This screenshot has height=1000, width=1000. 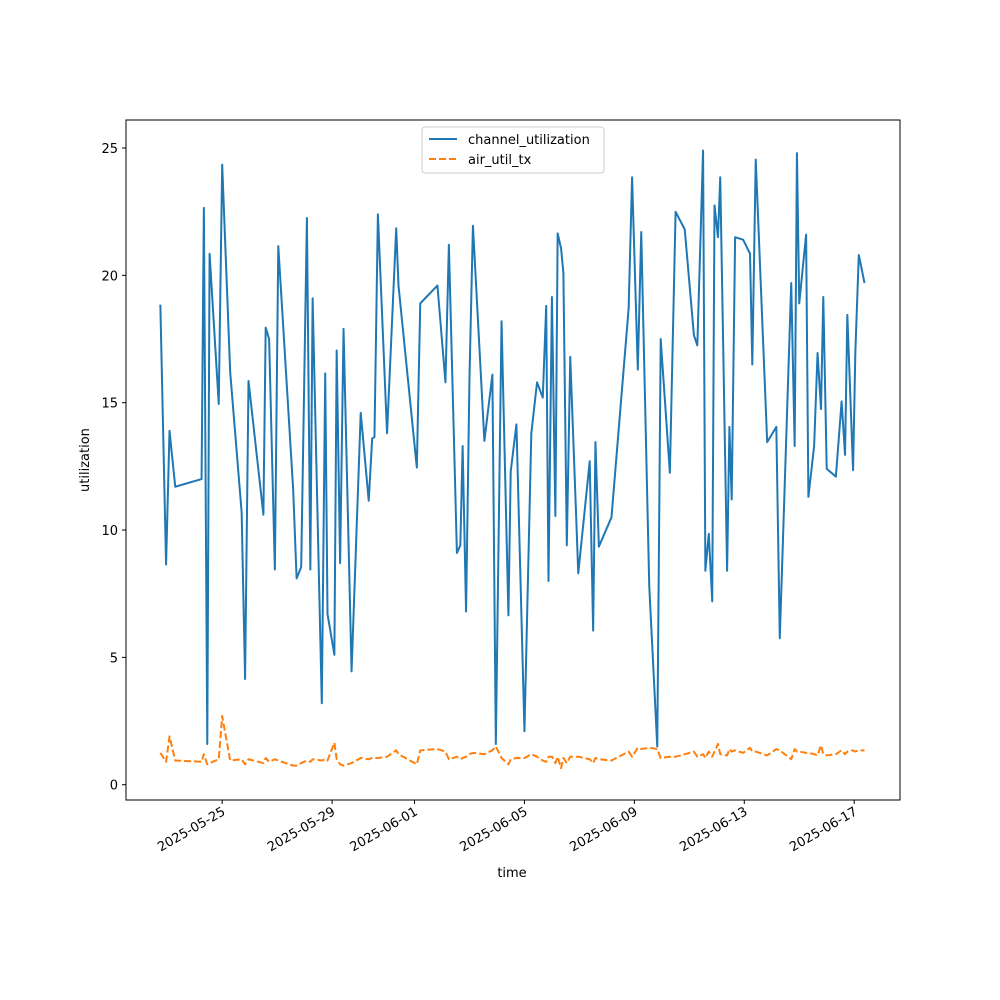 I want to click on legend-box, so click(x=513, y=150).